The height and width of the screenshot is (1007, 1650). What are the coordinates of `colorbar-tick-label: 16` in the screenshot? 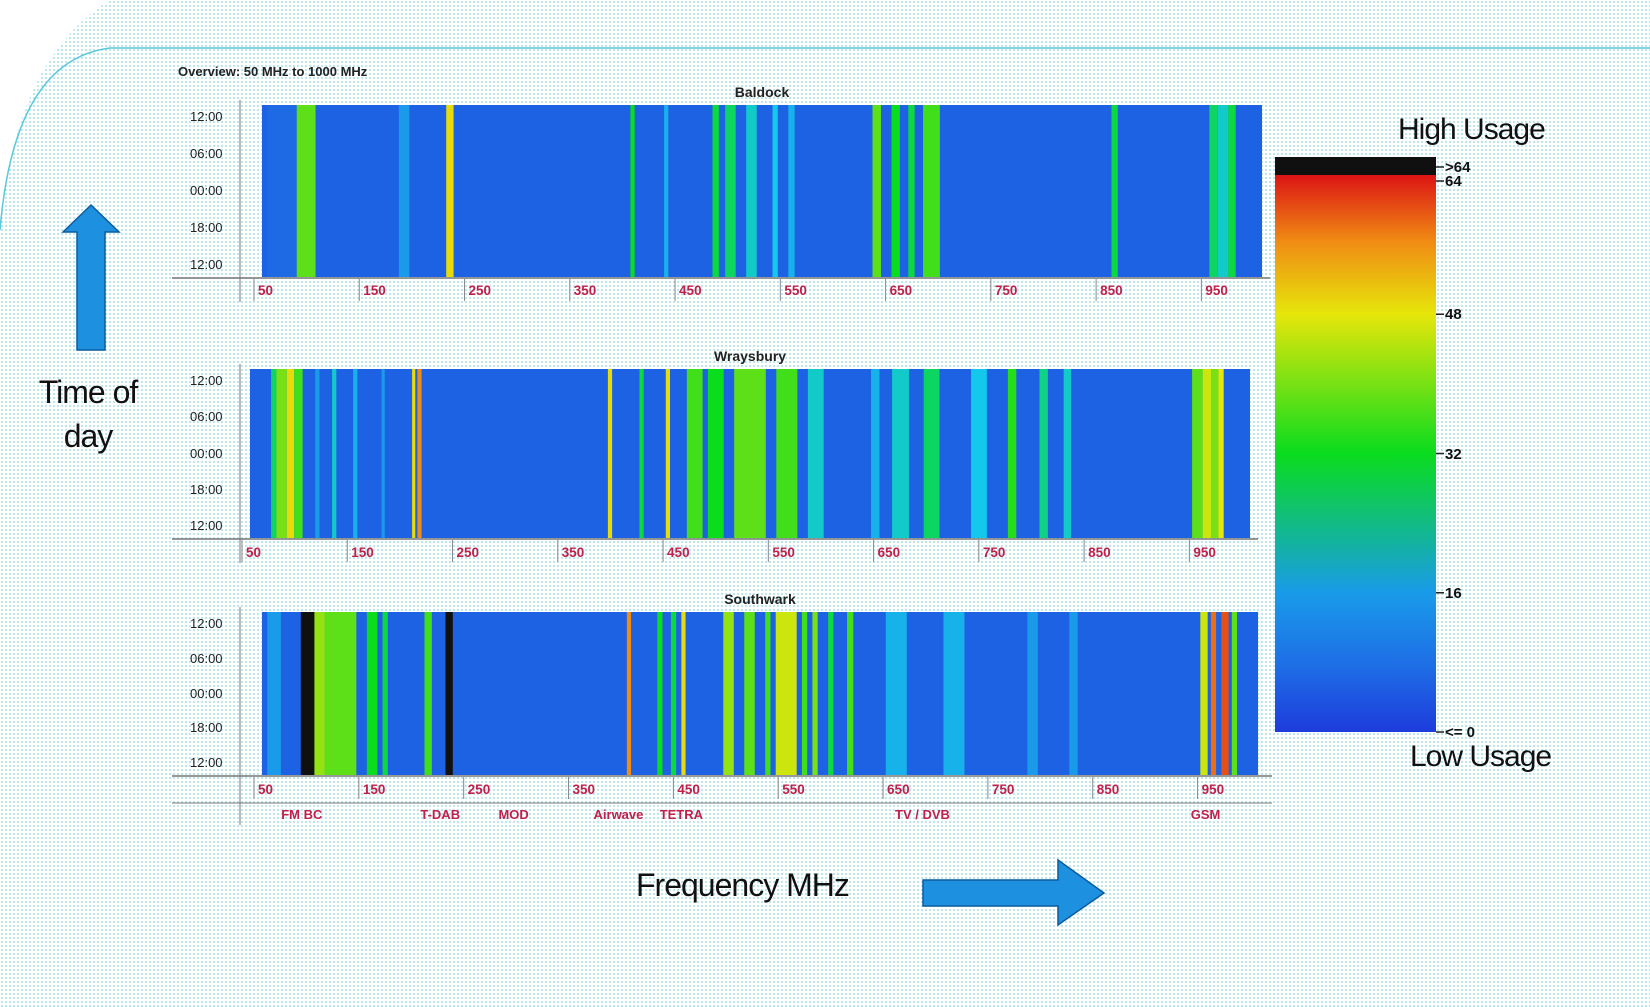 It's located at (1453, 593).